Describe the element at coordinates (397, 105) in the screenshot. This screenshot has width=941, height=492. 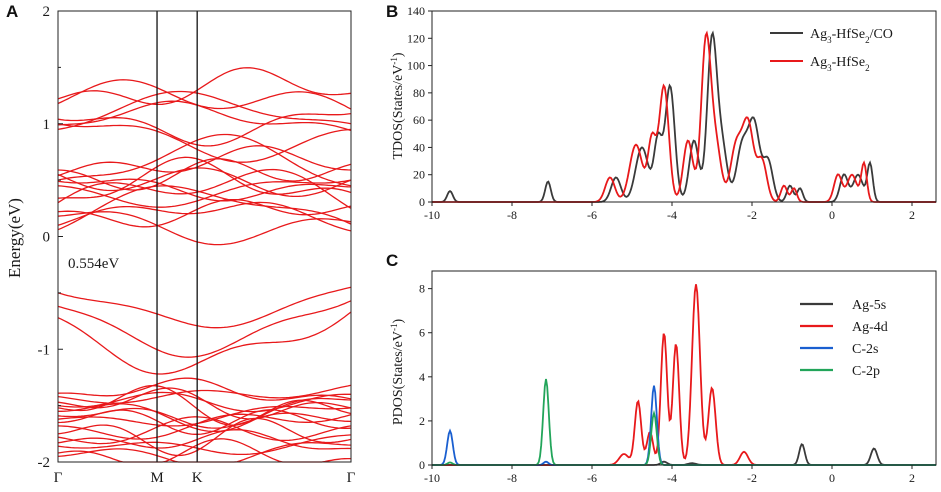
I see `panel-b-y-label: TDOS(States/eV-1)` at that location.